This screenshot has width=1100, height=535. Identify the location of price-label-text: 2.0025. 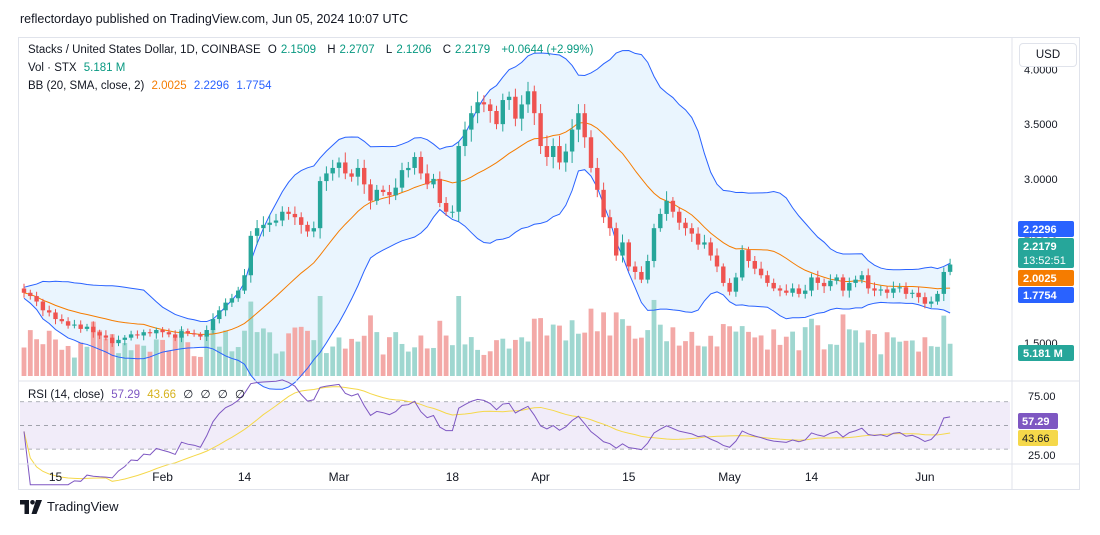
(1040, 279).